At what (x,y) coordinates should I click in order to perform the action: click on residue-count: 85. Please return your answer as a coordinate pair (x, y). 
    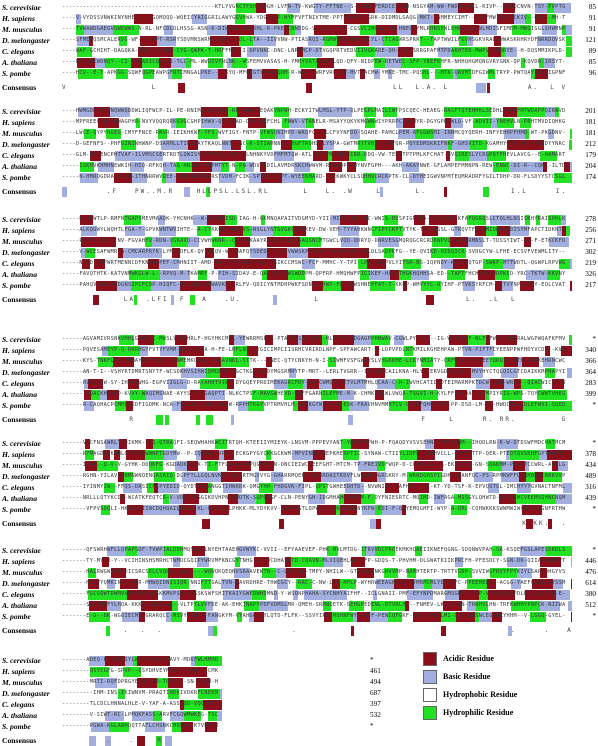
    Looking at the image, I should click on (592, 7).